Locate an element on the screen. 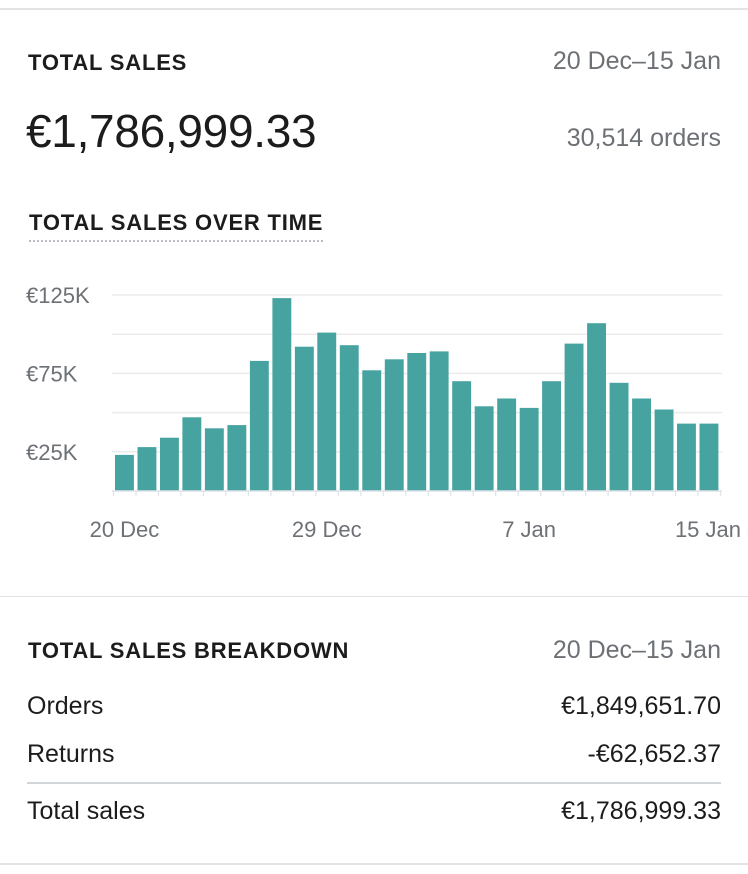 Image resolution: width=748 pixels, height=874 pixels. bar-28-dec is located at coordinates (304, 418).